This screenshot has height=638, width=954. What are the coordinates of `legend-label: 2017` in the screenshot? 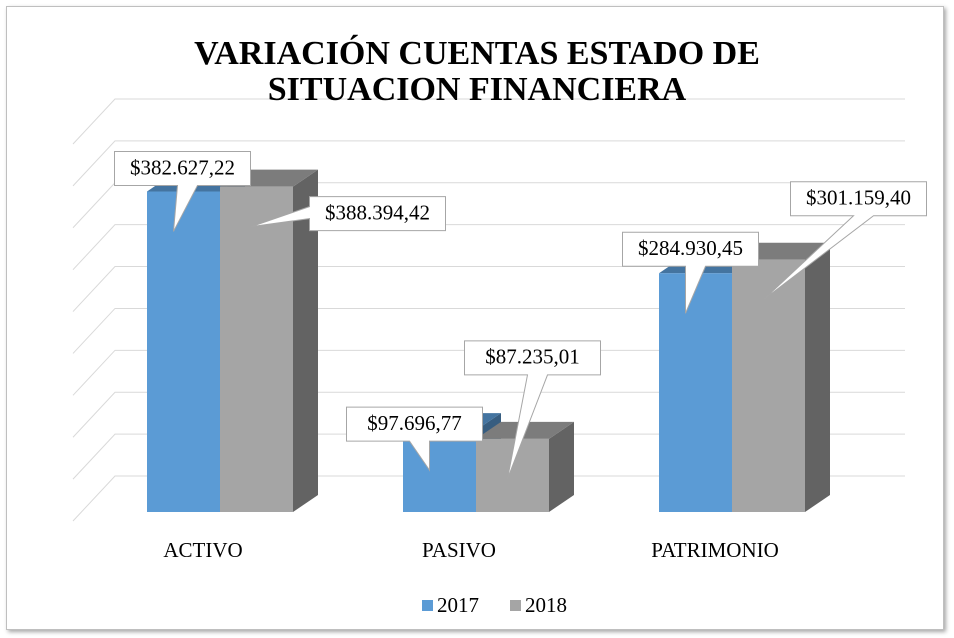 It's located at (458, 605).